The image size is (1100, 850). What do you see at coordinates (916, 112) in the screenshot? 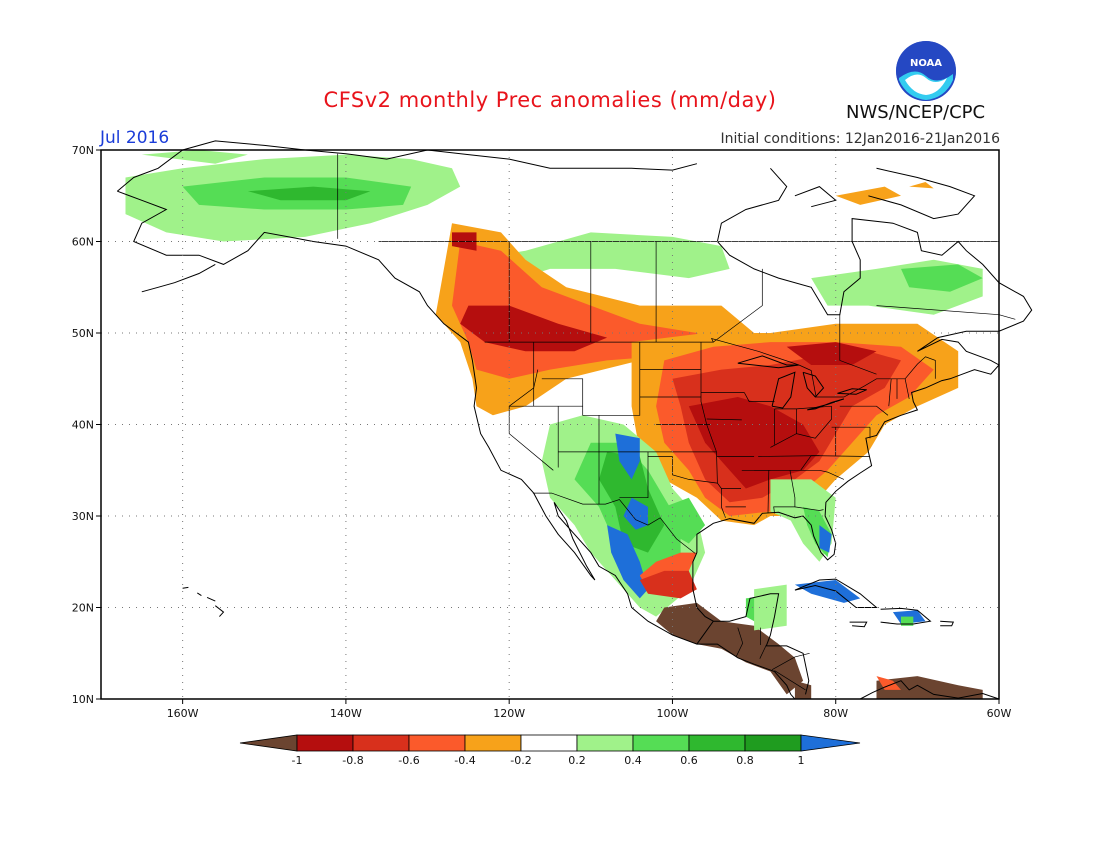
I see `agency-label: NWS/NCEP/CPC` at bounding box center [916, 112].